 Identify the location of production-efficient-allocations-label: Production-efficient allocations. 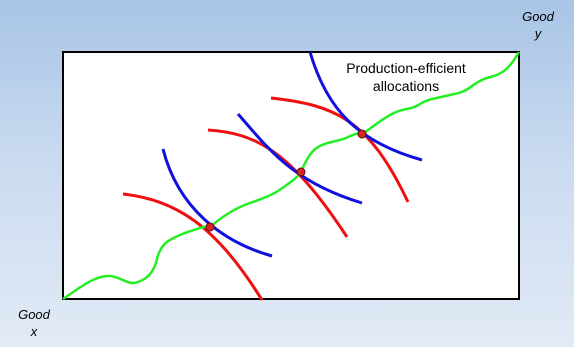
(406, 77).